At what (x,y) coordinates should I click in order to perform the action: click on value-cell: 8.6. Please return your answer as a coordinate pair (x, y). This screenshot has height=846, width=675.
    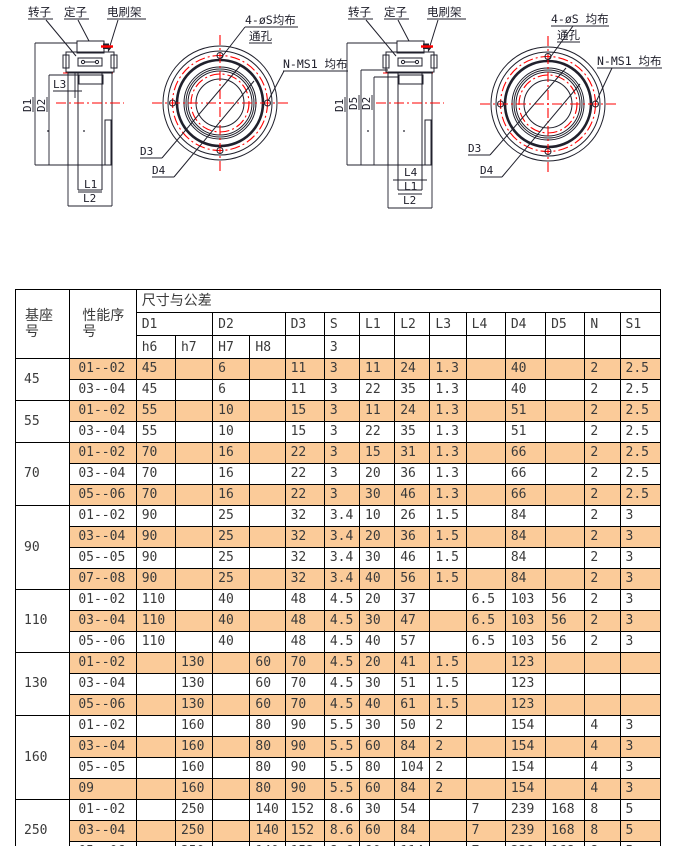
    Looking at the image, I should click on (342, 831).